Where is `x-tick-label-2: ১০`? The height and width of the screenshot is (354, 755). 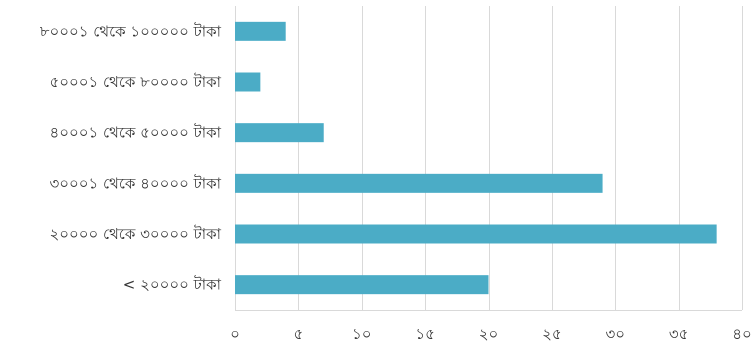
x-tick-label-2: ১০ is located at coordinates (362, 334).